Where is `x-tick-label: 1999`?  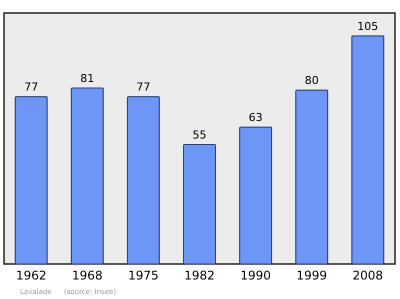
x-tick-label: 1999 is located at coordinates (311, 275).